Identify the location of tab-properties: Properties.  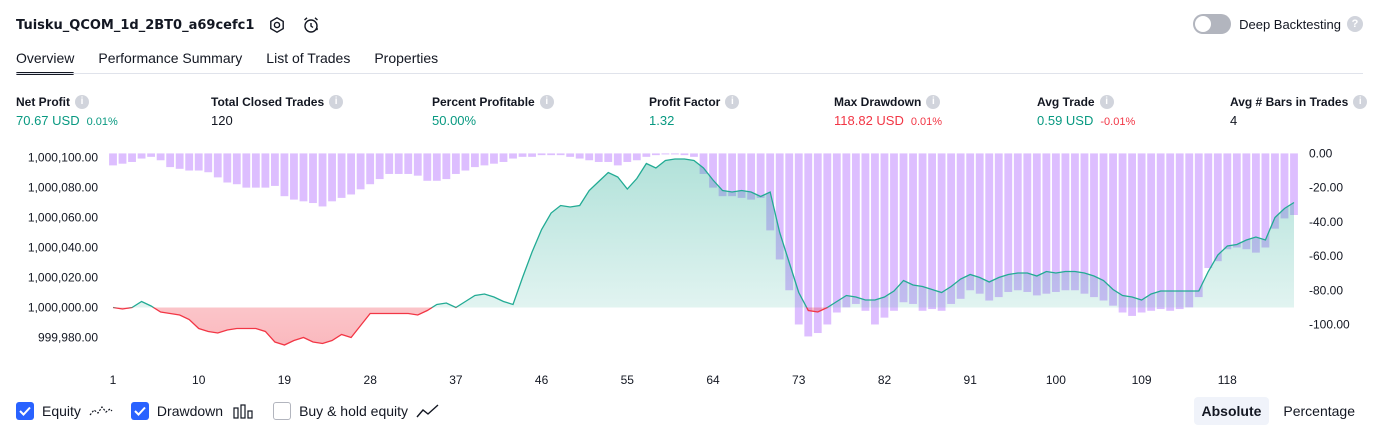
(406, 58).